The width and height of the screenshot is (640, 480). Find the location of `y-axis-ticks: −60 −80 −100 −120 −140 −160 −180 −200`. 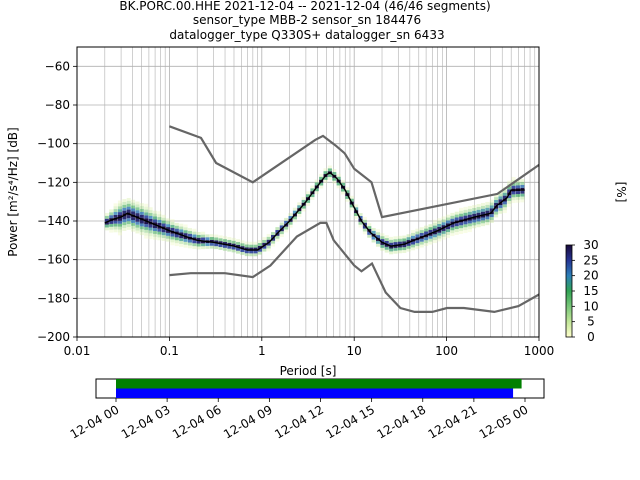

y-axis-ticks: −60 −80 −100 −120 −140 −160 −180 −200 is located at coordinates (57, 201).